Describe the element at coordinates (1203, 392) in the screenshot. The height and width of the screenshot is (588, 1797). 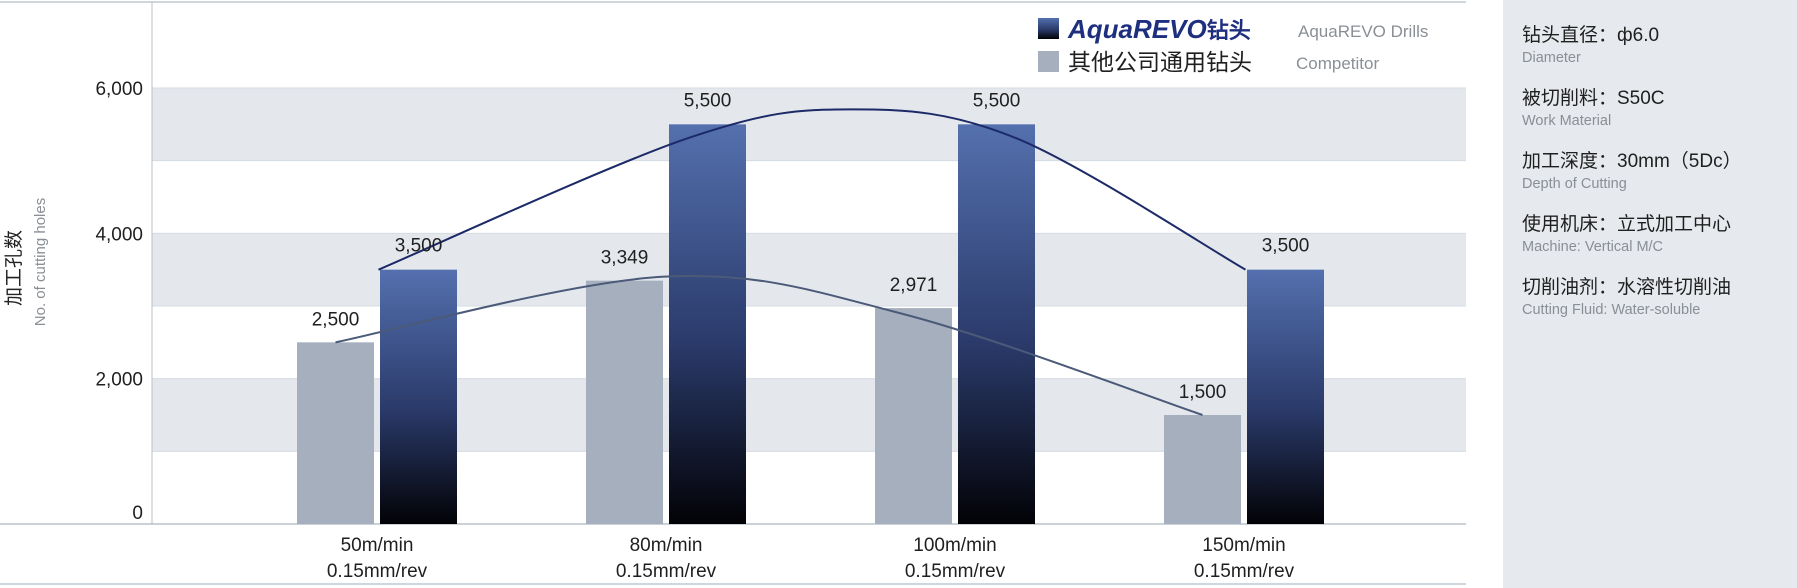
I see `data-label-competitor: 1,500` at that location.